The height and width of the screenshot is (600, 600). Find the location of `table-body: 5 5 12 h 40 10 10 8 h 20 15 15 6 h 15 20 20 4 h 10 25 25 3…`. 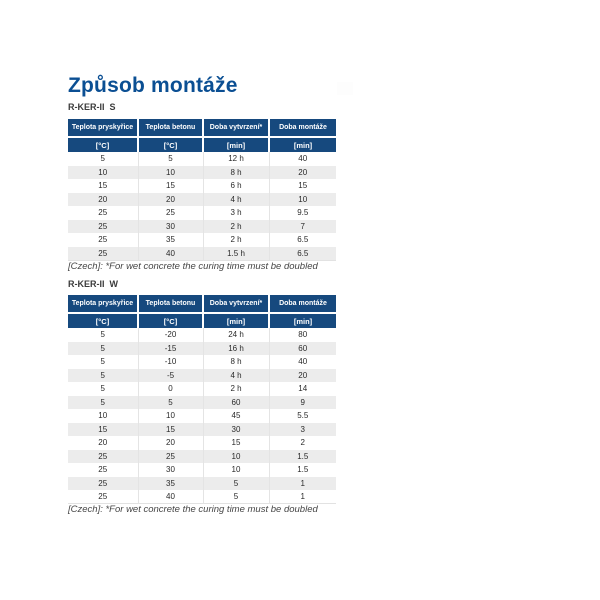

table-body: 5 5 12 h 40 10 10 8 h 20 15 15 6 h 15 20 20 4 h 10 25 25 3… is located at coordinates (202, 206).